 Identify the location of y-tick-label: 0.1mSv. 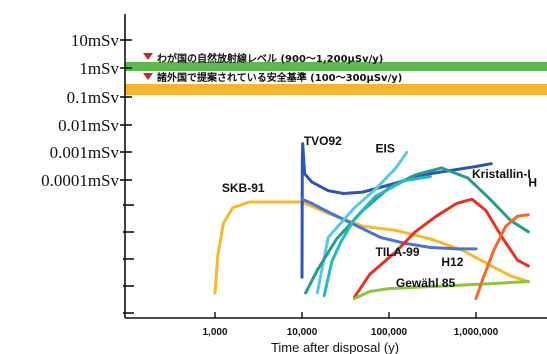
(93, 97).